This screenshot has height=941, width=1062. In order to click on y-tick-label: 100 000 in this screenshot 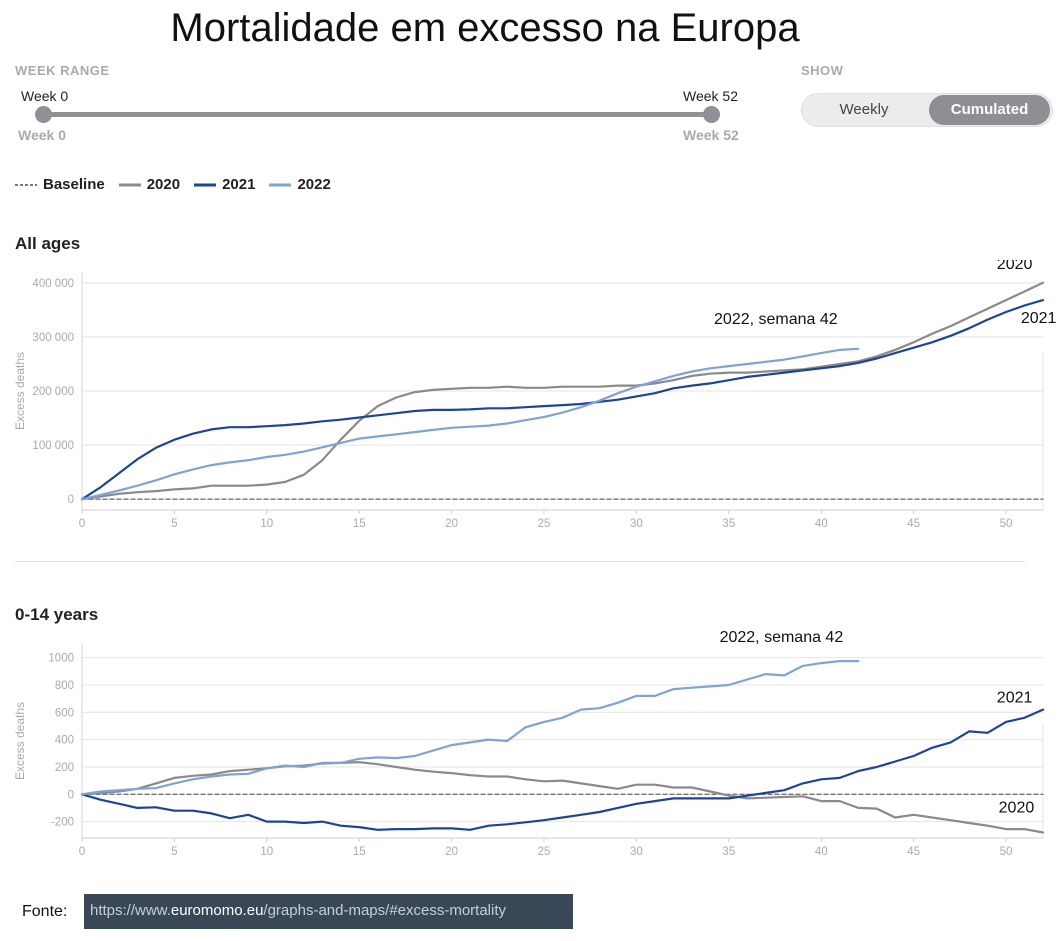, I will do `click(53, 446)`.